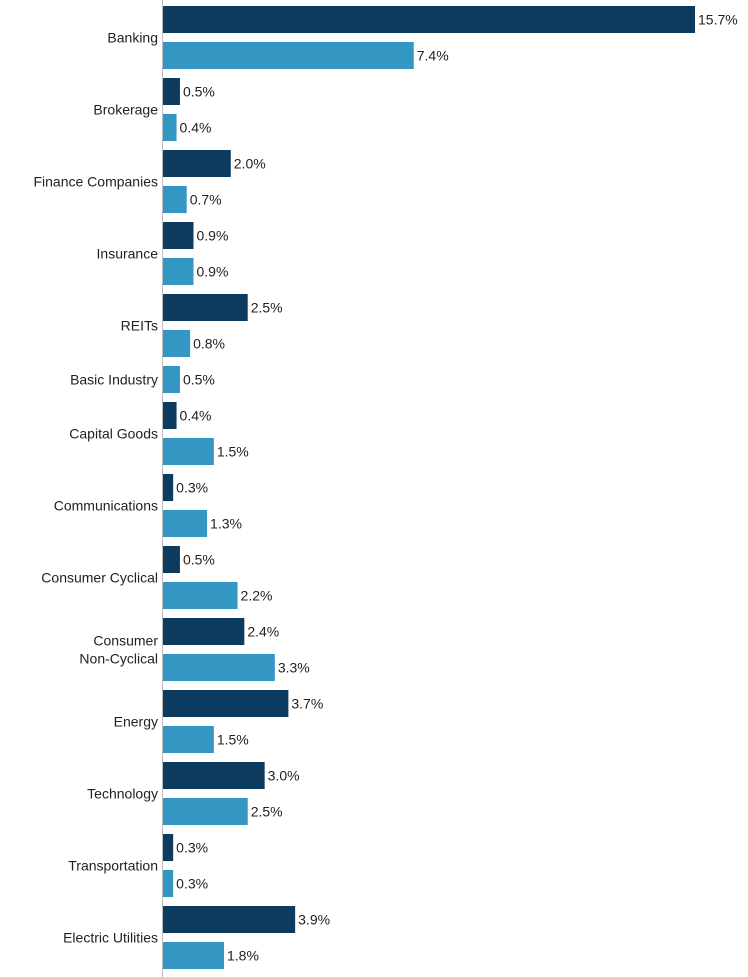  I want to click on category-label-energy: Energy, so click(136, 722).